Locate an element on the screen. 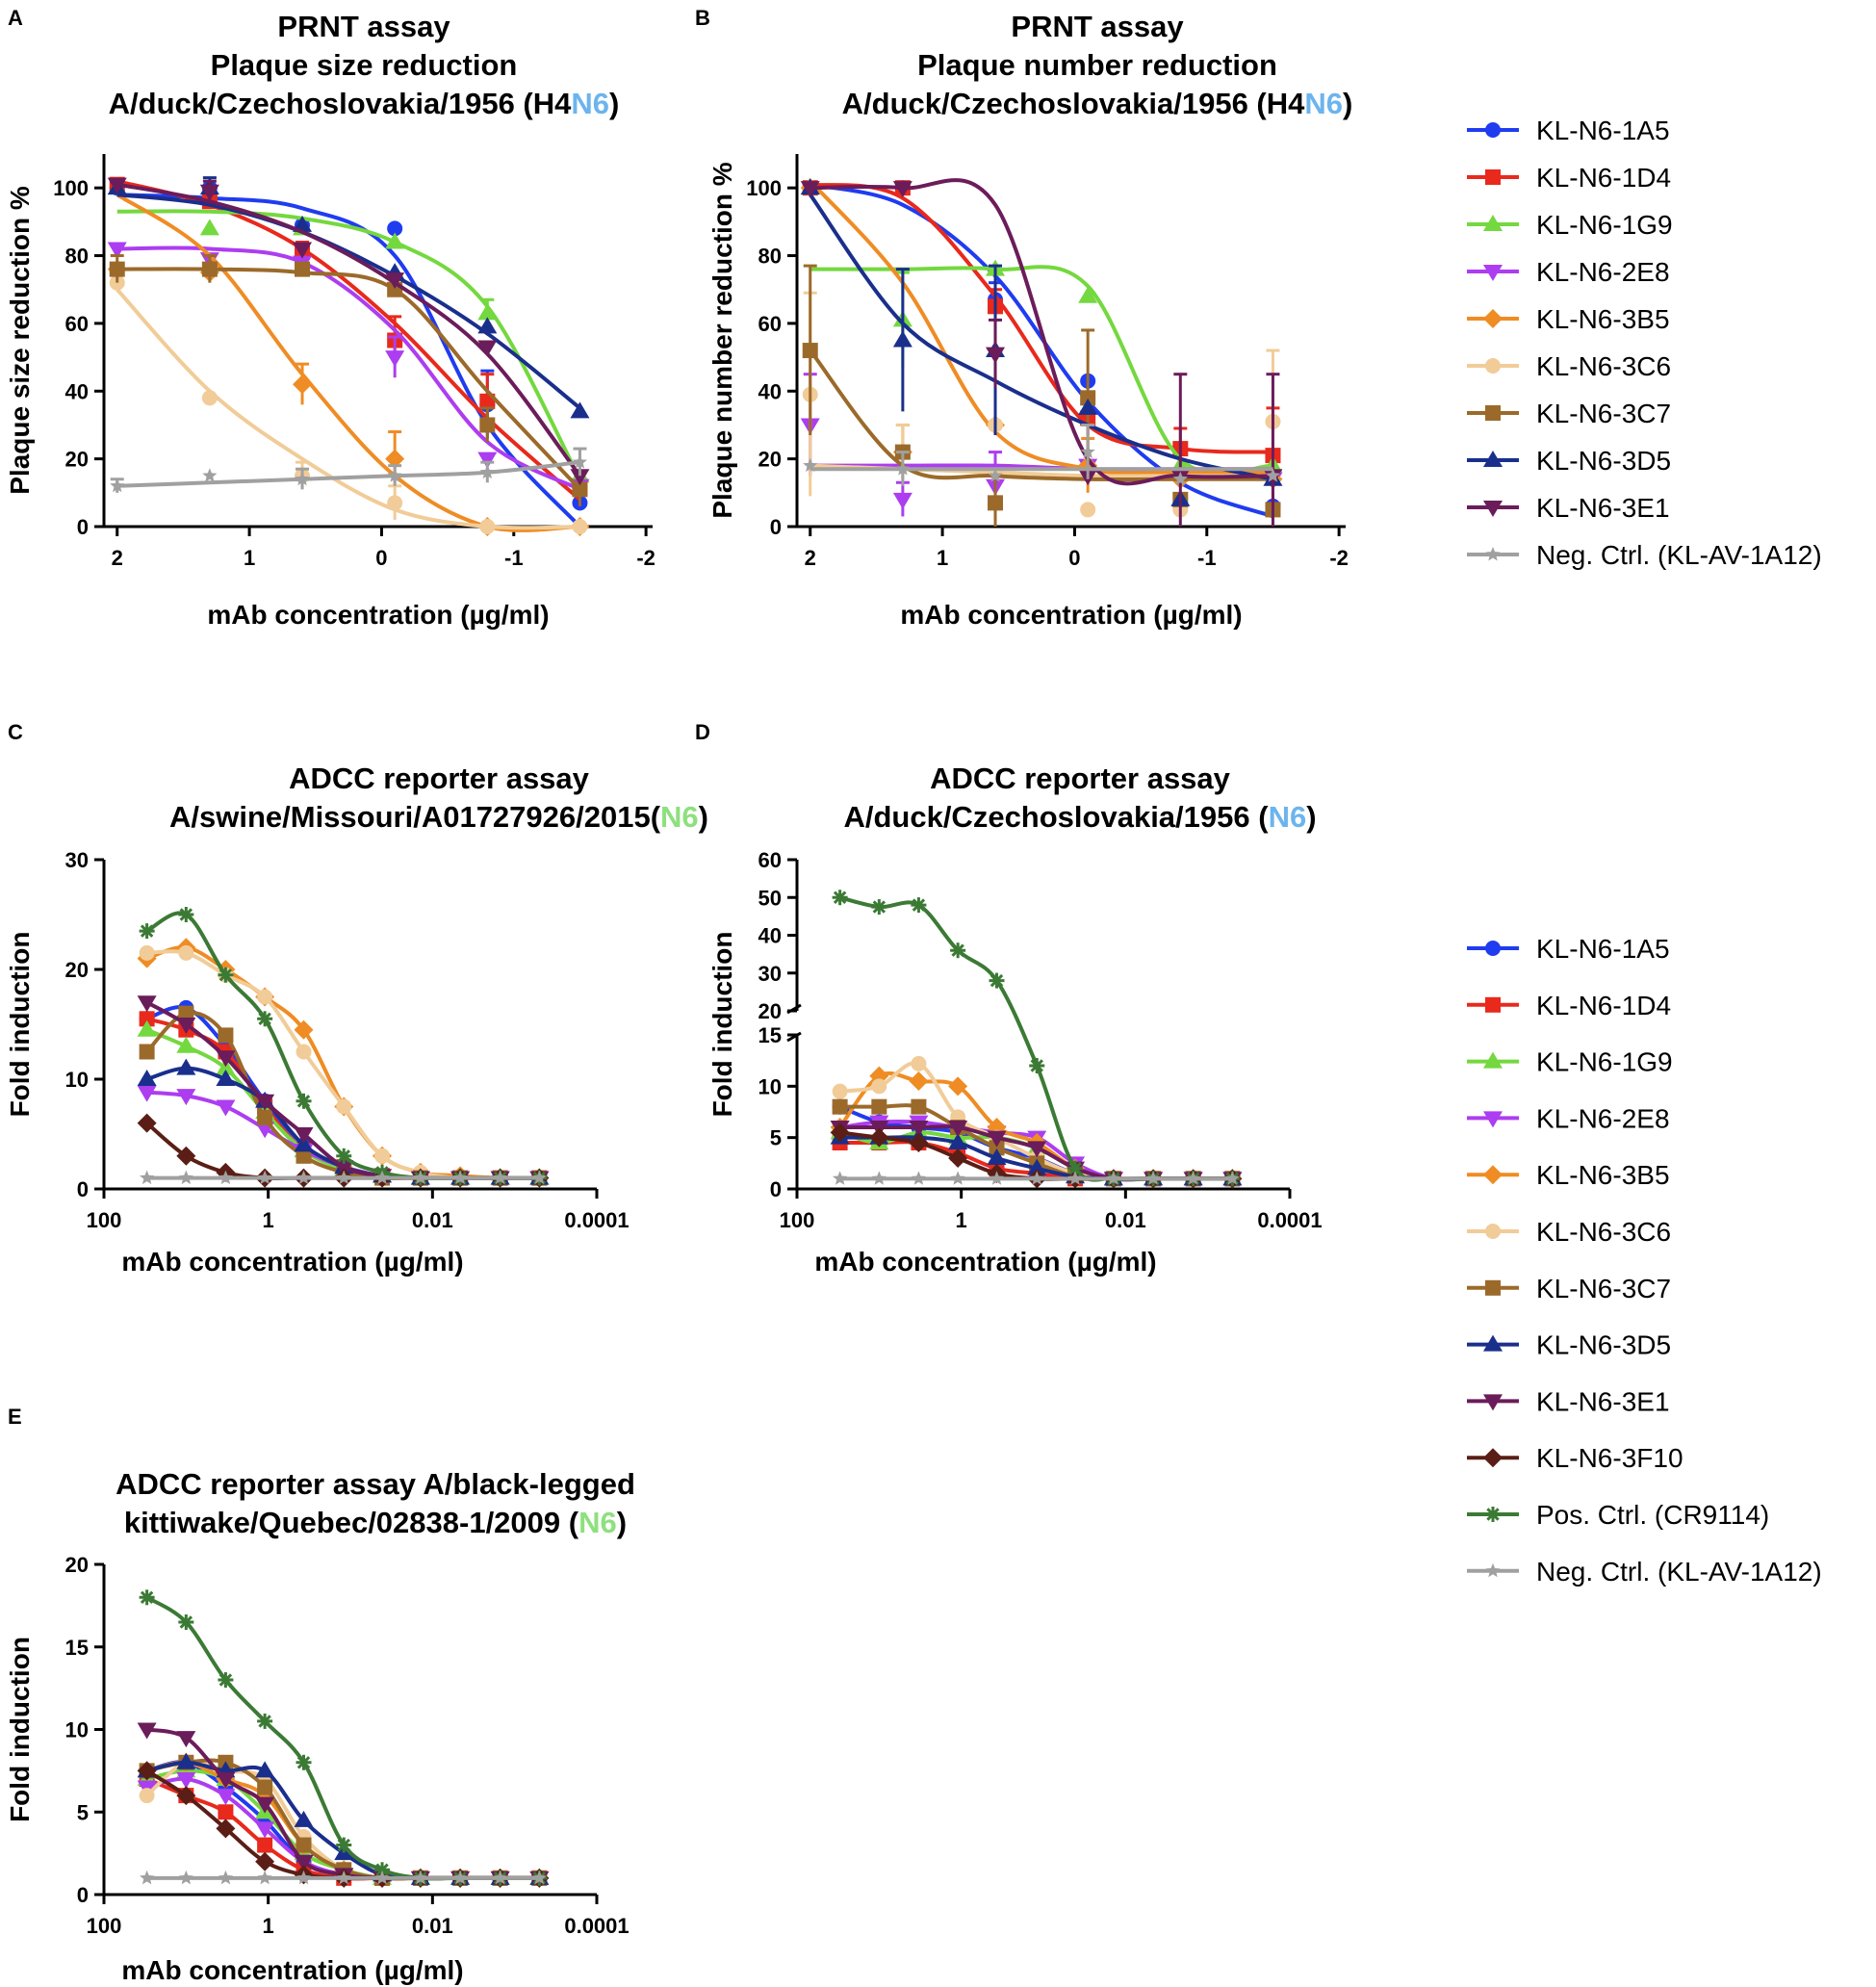  legend-ab-item-kl-n6-3b5: KL-N6-3B5 is located at coordinates (1568, 319).